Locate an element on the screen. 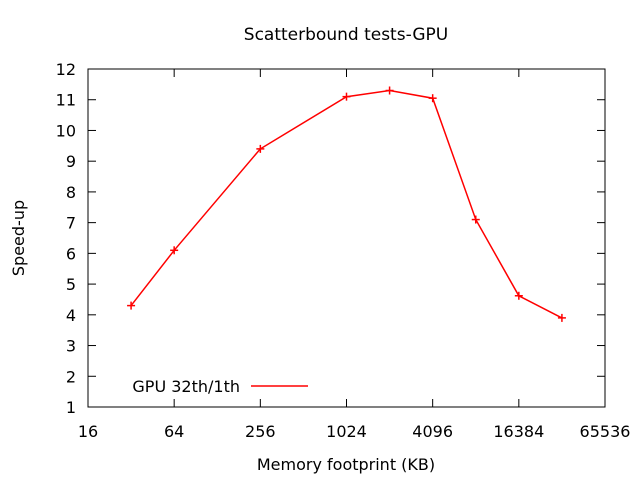 This screenshot has height=480, width=640. y-tick-label: 7 is located at coordinates (71, 223).